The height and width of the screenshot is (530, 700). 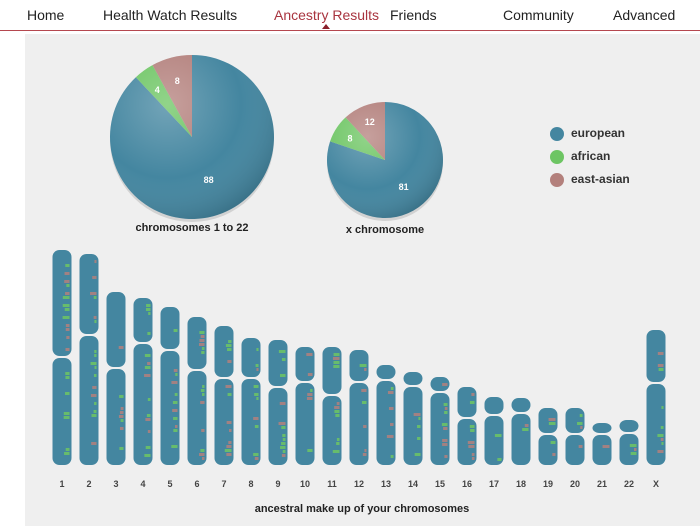 I want to click on chromosome-X, so click(x=656, y=397).